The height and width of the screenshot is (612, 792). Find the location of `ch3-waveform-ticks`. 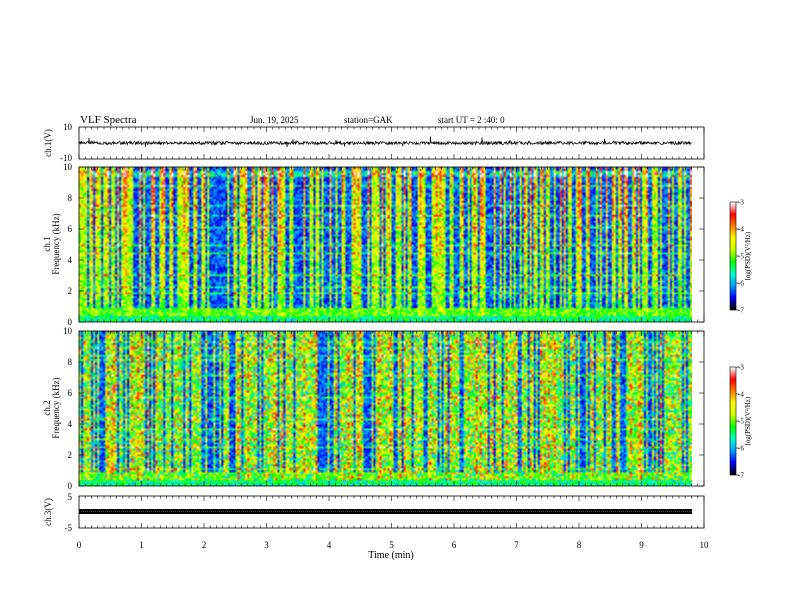

ch3-waveform-ticks is located at coordinates (391, 512).